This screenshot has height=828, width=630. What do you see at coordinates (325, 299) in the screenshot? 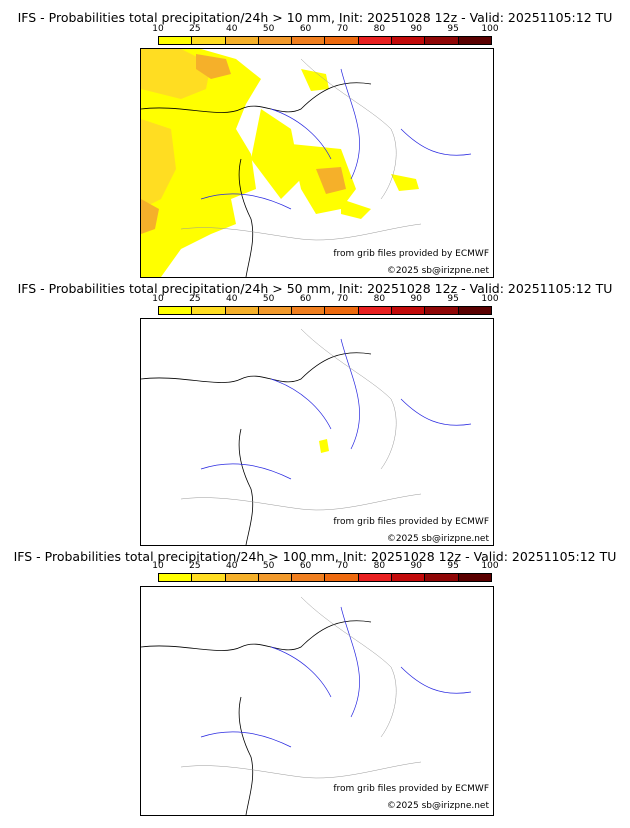
I see `panel-2-colorbar-ticks: 10 25 40 50 60 70 80 90 95 100` at bounding box center [325, 299].